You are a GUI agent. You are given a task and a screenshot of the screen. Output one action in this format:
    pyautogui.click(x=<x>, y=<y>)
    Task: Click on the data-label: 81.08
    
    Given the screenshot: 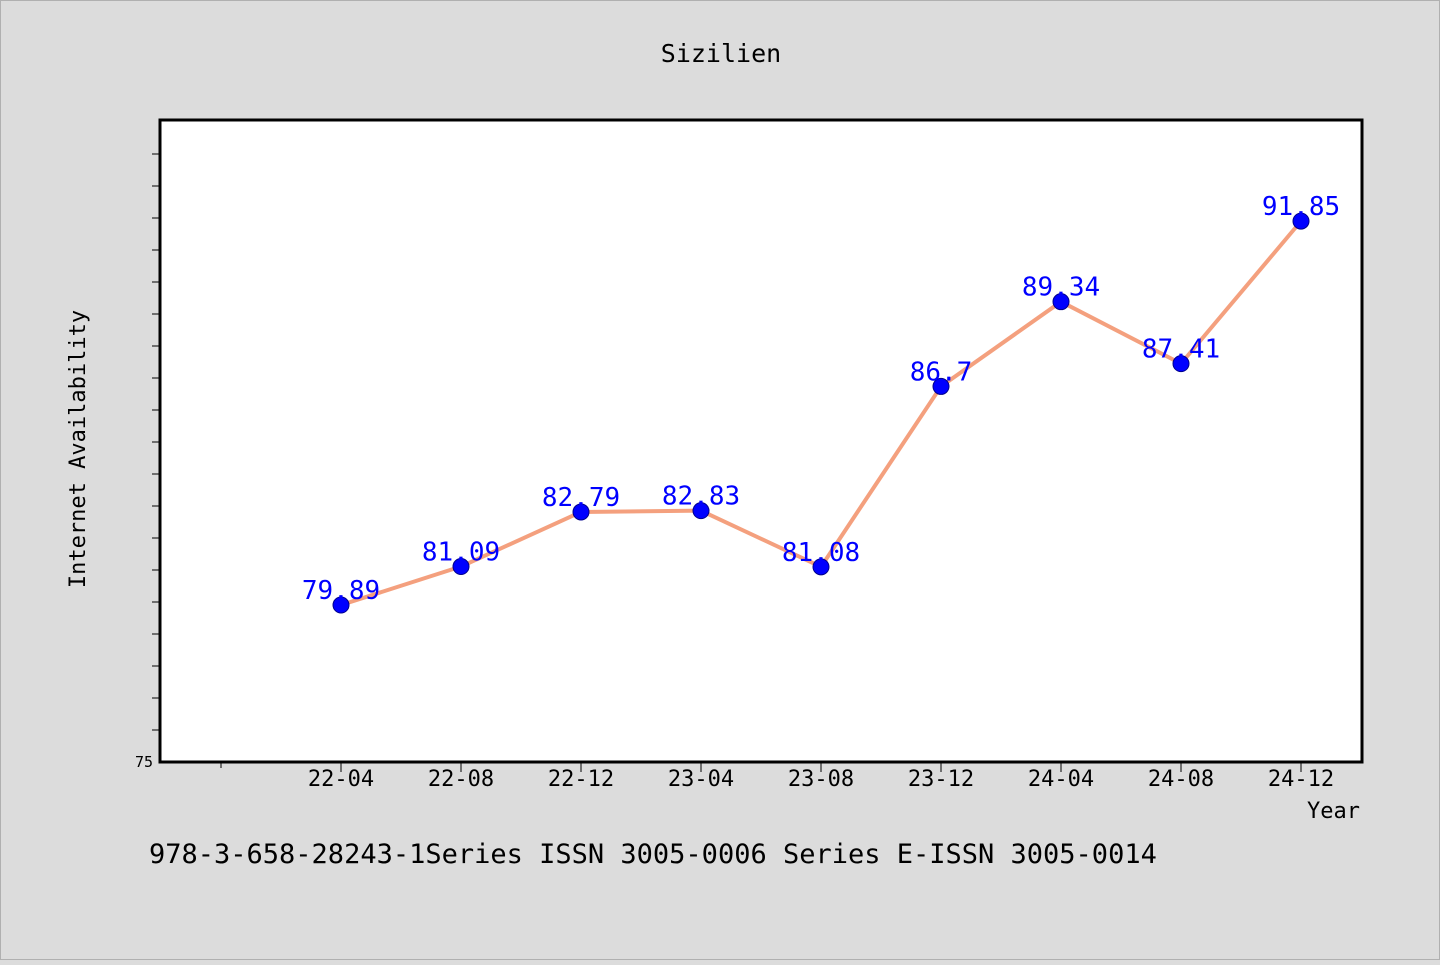 What is the action you would take?
    pyautogui.click(x=821, y=553)
    